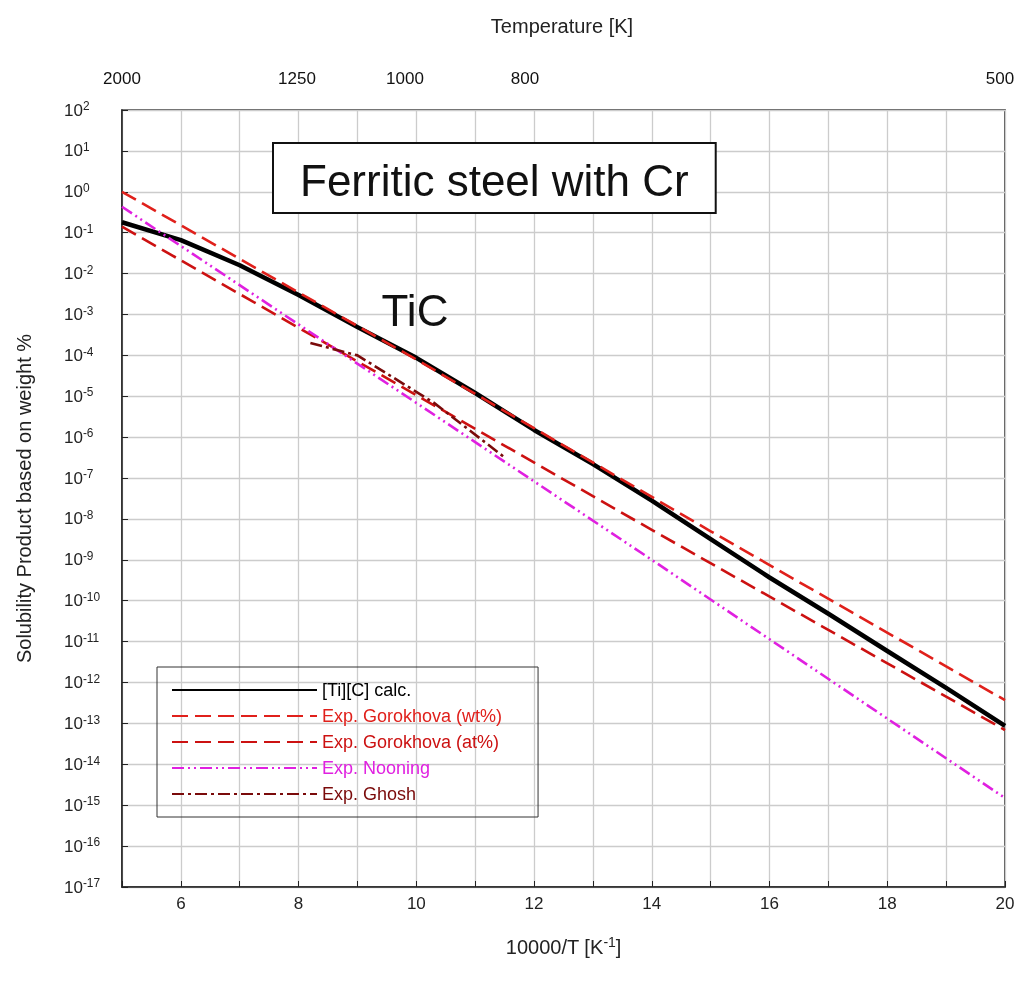  What do you see at coordinates (405, 78) in the screenshot?
I see `text: 1000` at bounding box center [405, 78].